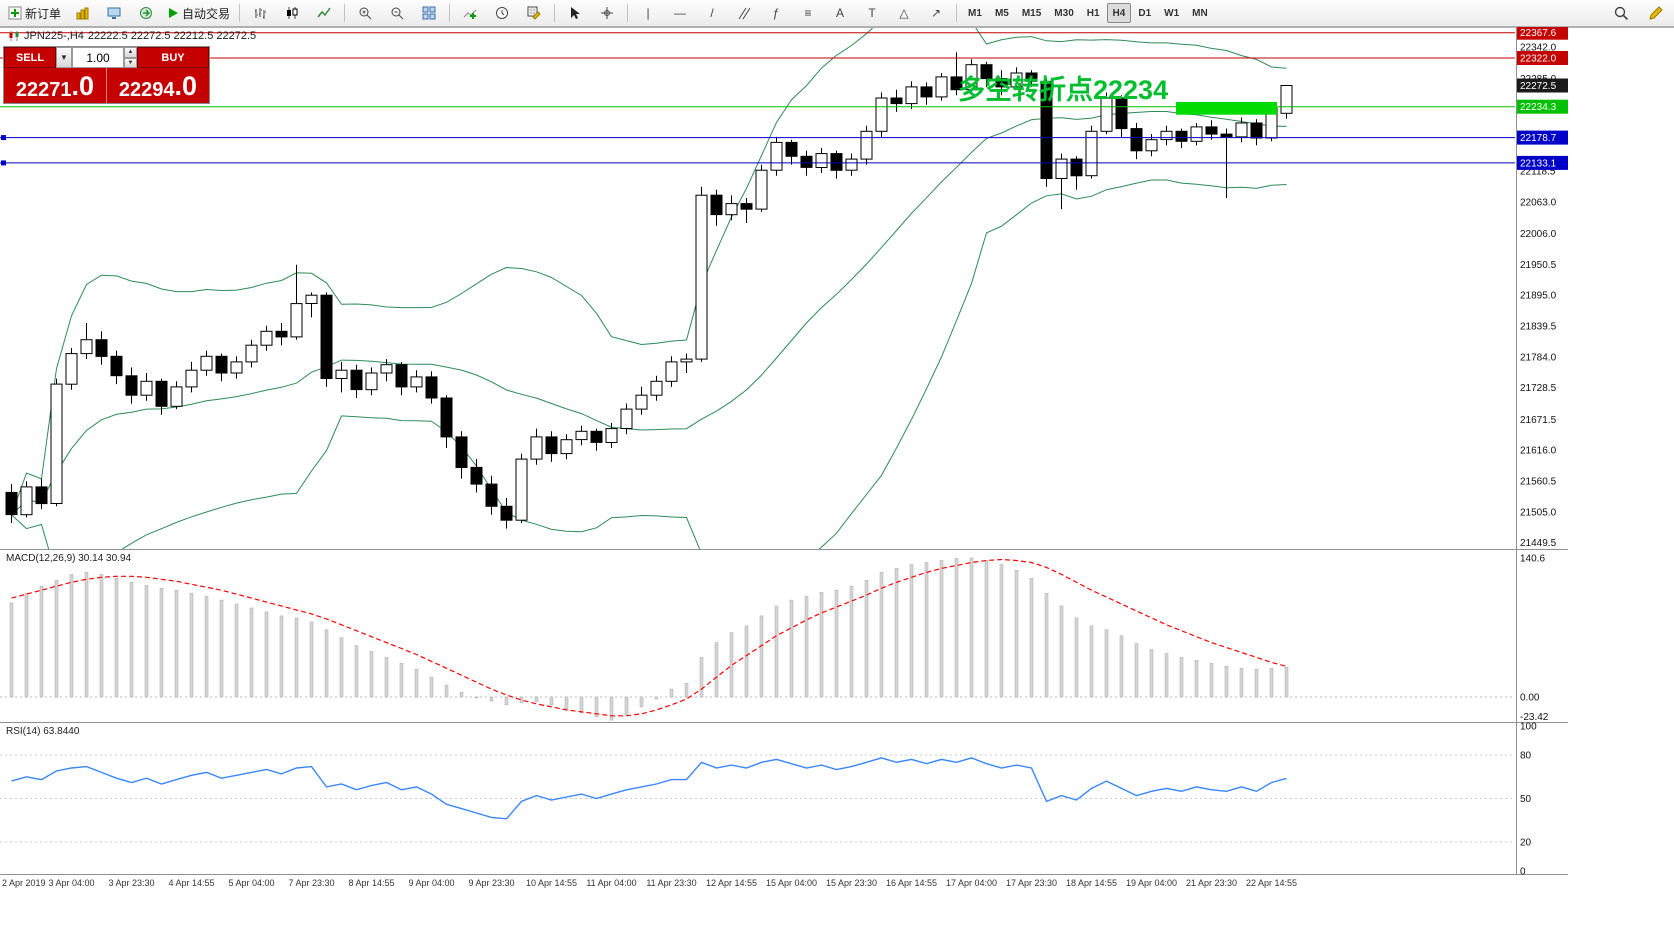  What do you see at coordinates (157, 85) in the screenshot?
I see `buy-price: 22294 .0` at bounding box center [157, 85].